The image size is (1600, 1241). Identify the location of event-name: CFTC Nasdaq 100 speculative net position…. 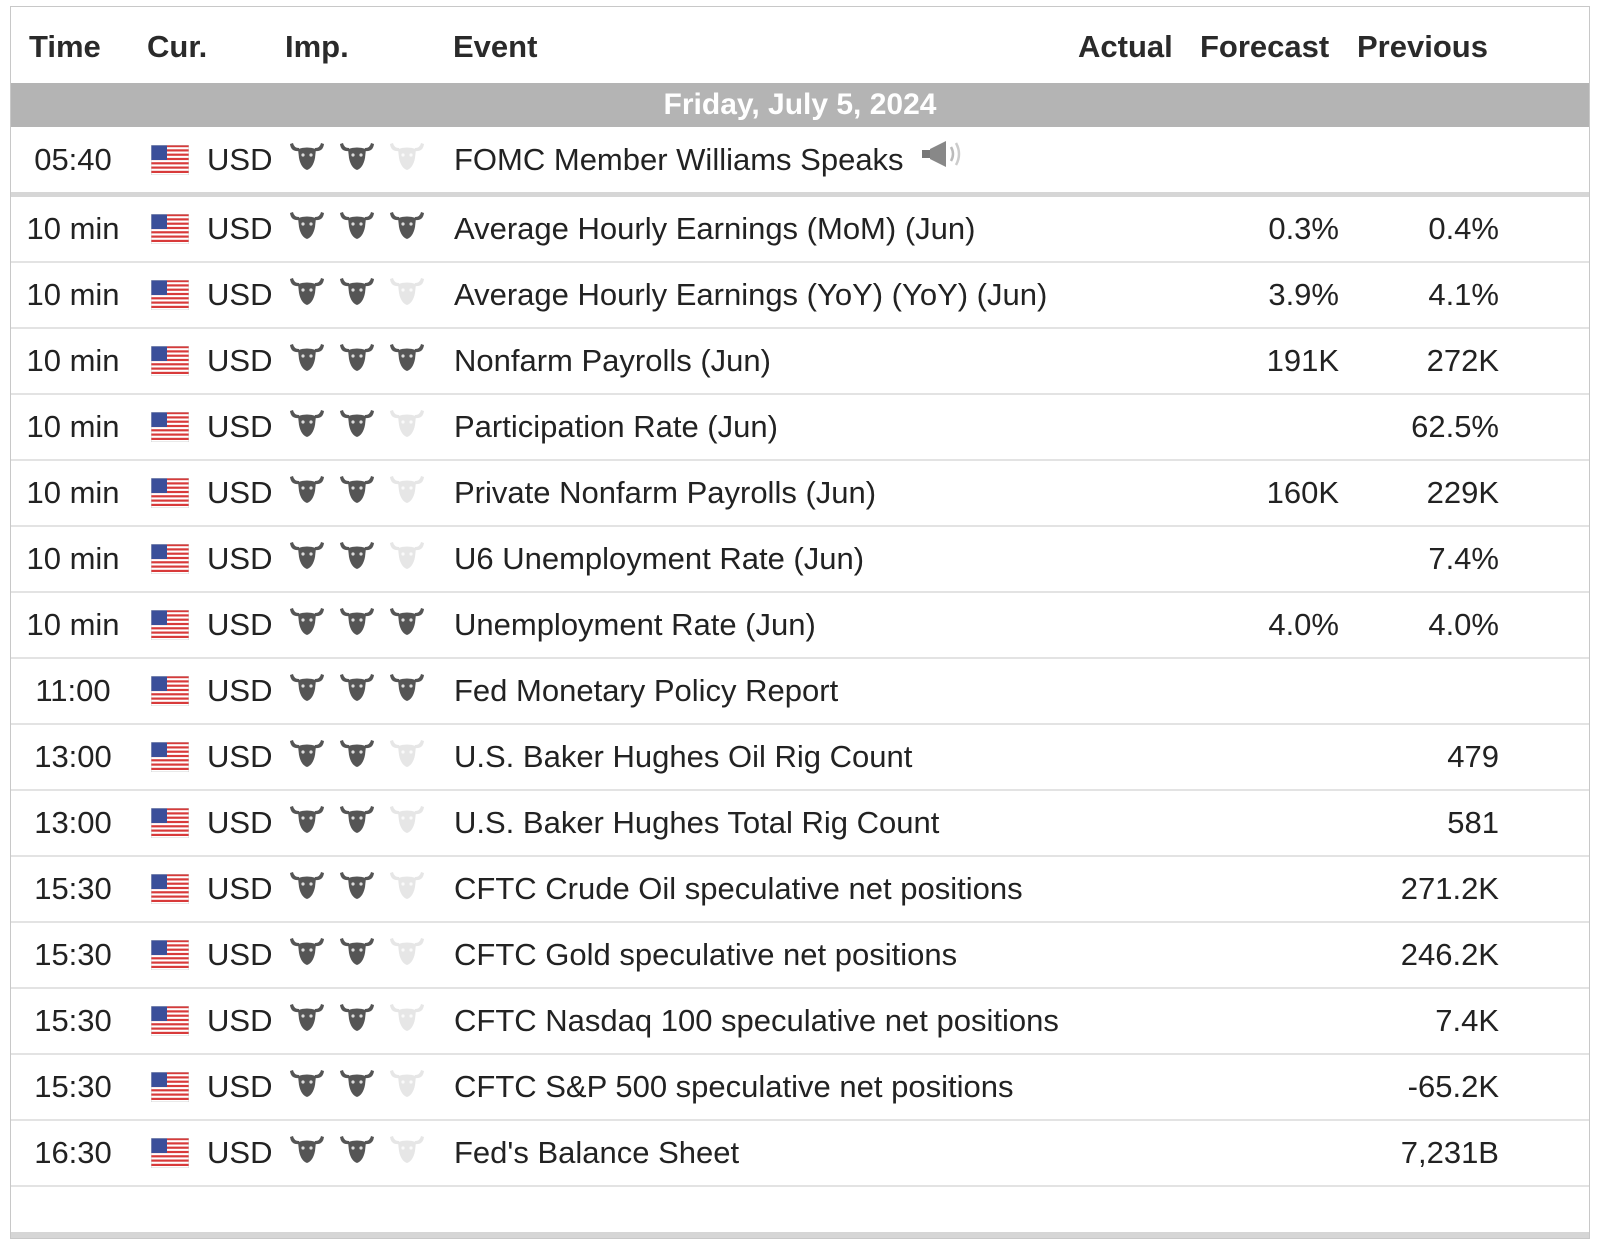
(756, 1020).